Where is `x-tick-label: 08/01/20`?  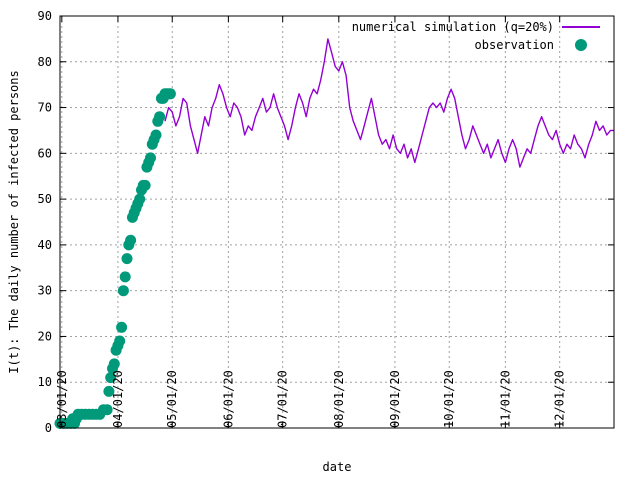
x-tick-label: 08/01/20 is located at coordinates (339, 399).